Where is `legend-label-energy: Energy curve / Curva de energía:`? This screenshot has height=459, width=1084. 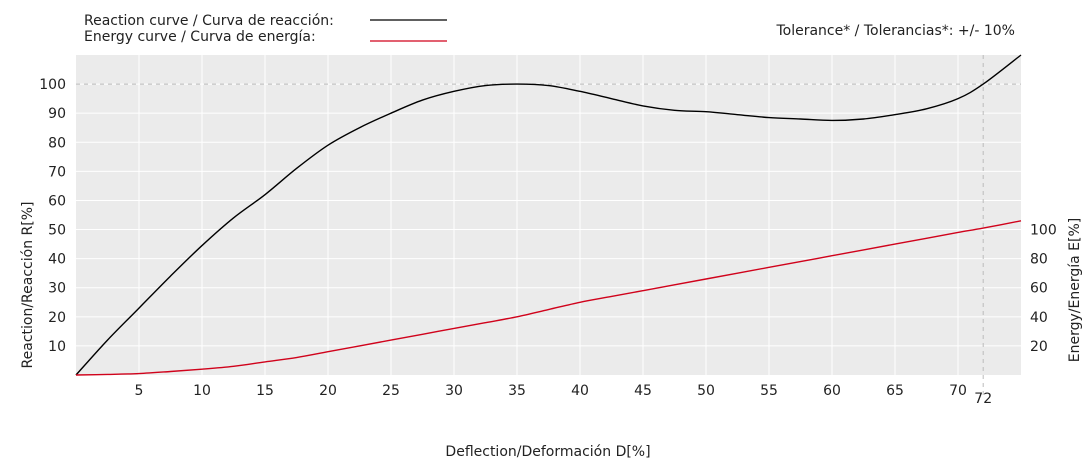 legend-label-energy: Energy curve / Curva de energía: is located at coordinates (200, 37).